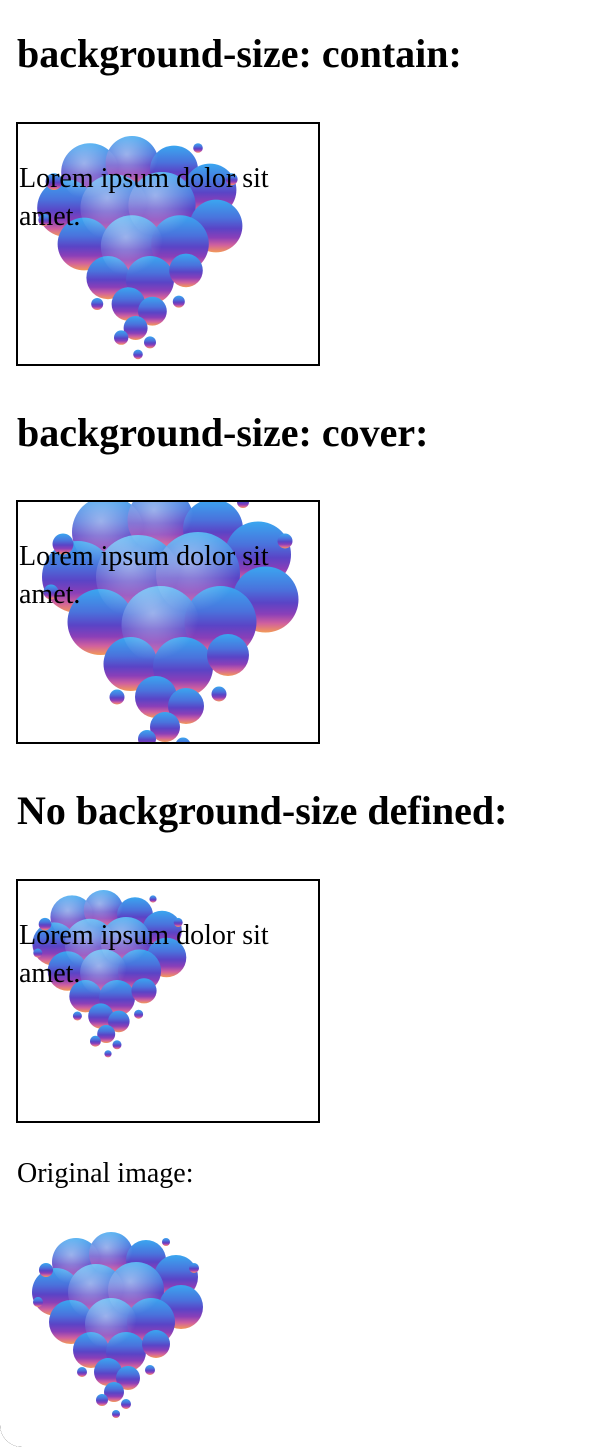 Image resolution: width=604 pixels, height=1447 pixels. What do you see at coordinates (144, 197) in the screenshot?
I see `box-text-contain: Lorem ipsum dolor sit amet.` at bounding box center [144, 197].